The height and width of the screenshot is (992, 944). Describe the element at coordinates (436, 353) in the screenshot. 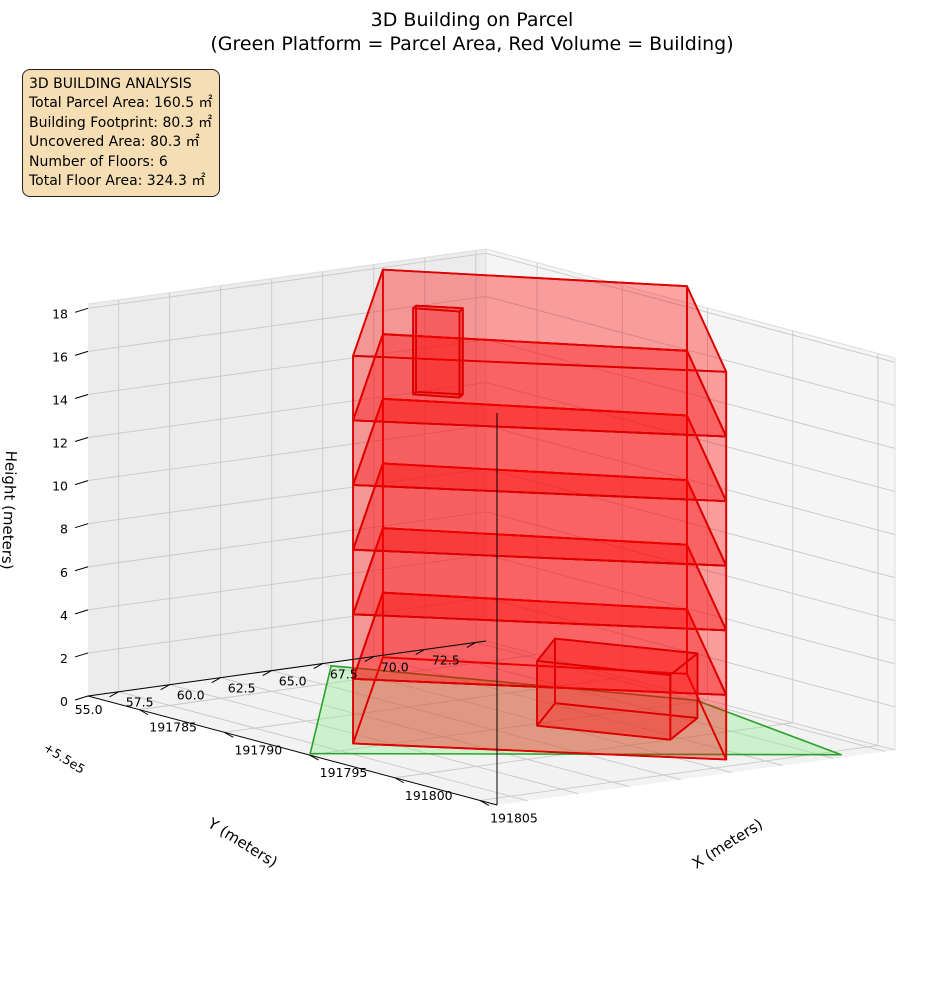

I see `building-slab-7-side` at that location.